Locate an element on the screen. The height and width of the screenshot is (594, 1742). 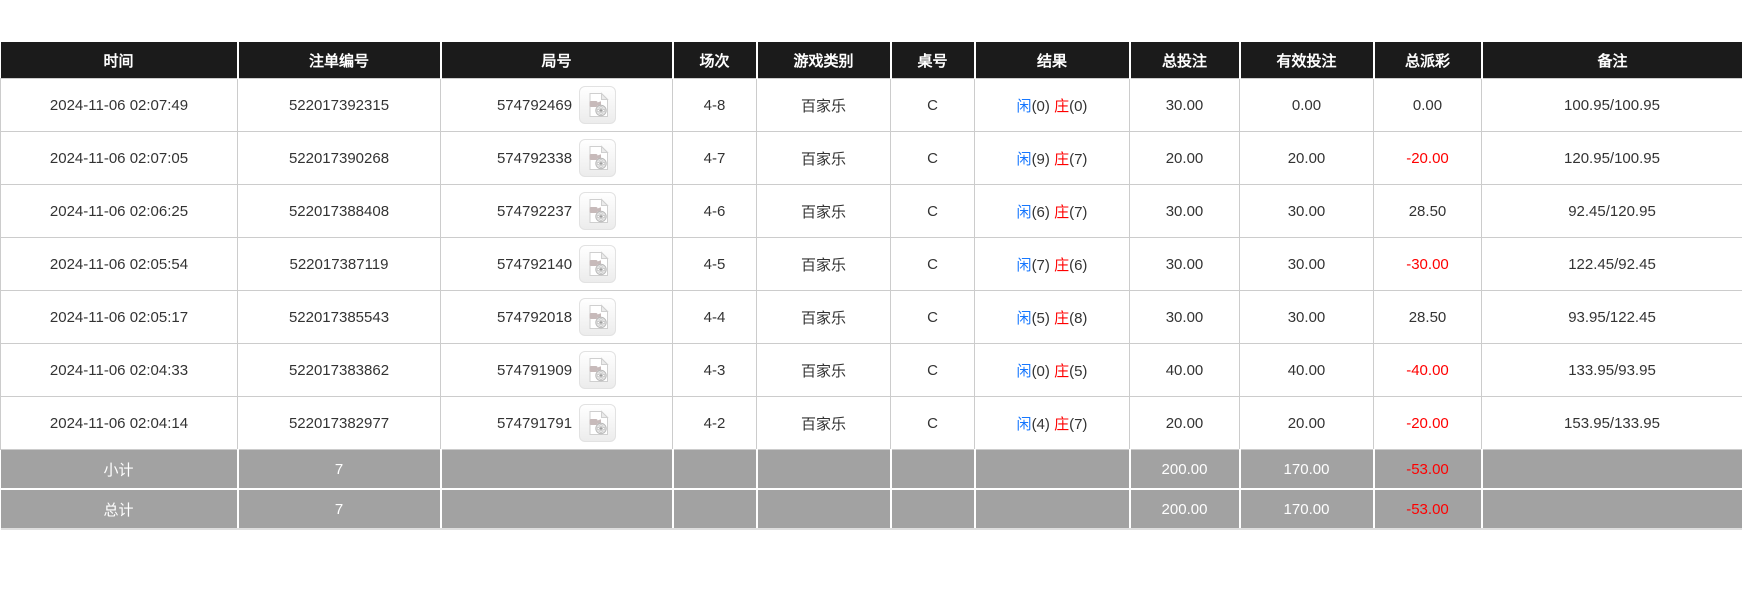
cell-session: 4-5 is located at coordinates (714, 264).